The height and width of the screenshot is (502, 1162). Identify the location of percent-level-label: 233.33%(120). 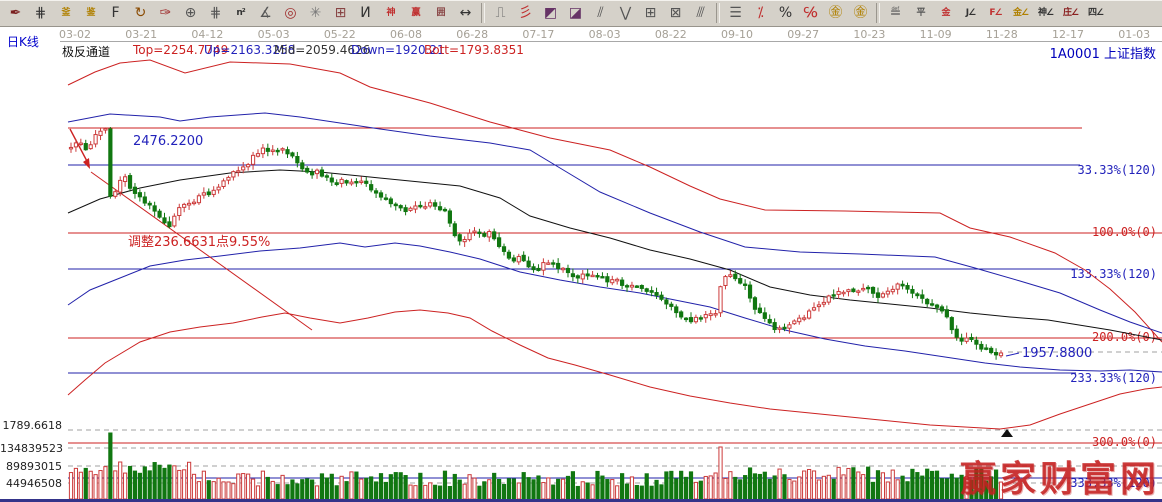
(1113, 378).